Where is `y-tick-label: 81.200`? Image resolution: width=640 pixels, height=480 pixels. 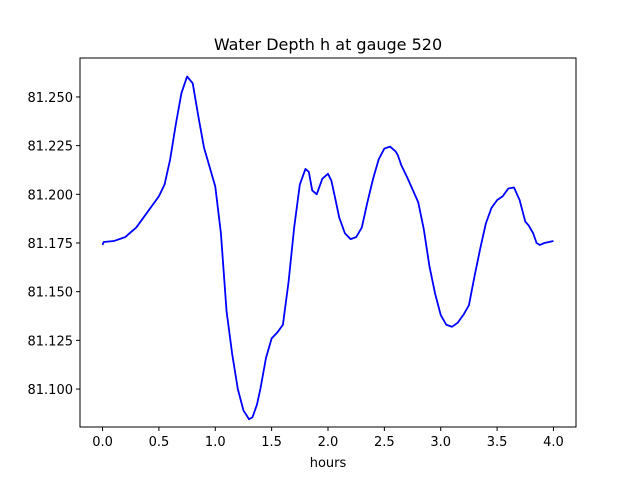 y-tick-label: 81.200 is located at coordinates (51, 195).